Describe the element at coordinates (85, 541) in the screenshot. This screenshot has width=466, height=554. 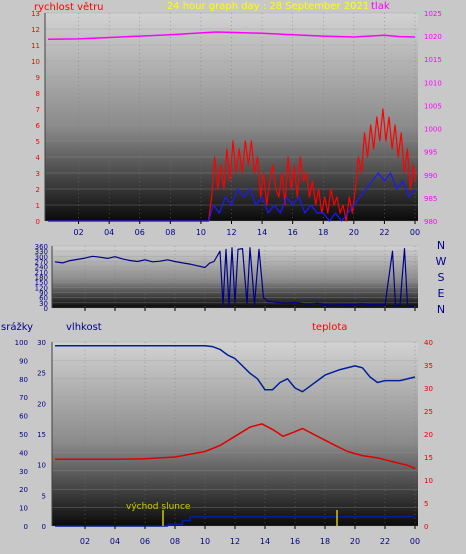
I see `humidity-plot-xtick-label: 02` at that location.